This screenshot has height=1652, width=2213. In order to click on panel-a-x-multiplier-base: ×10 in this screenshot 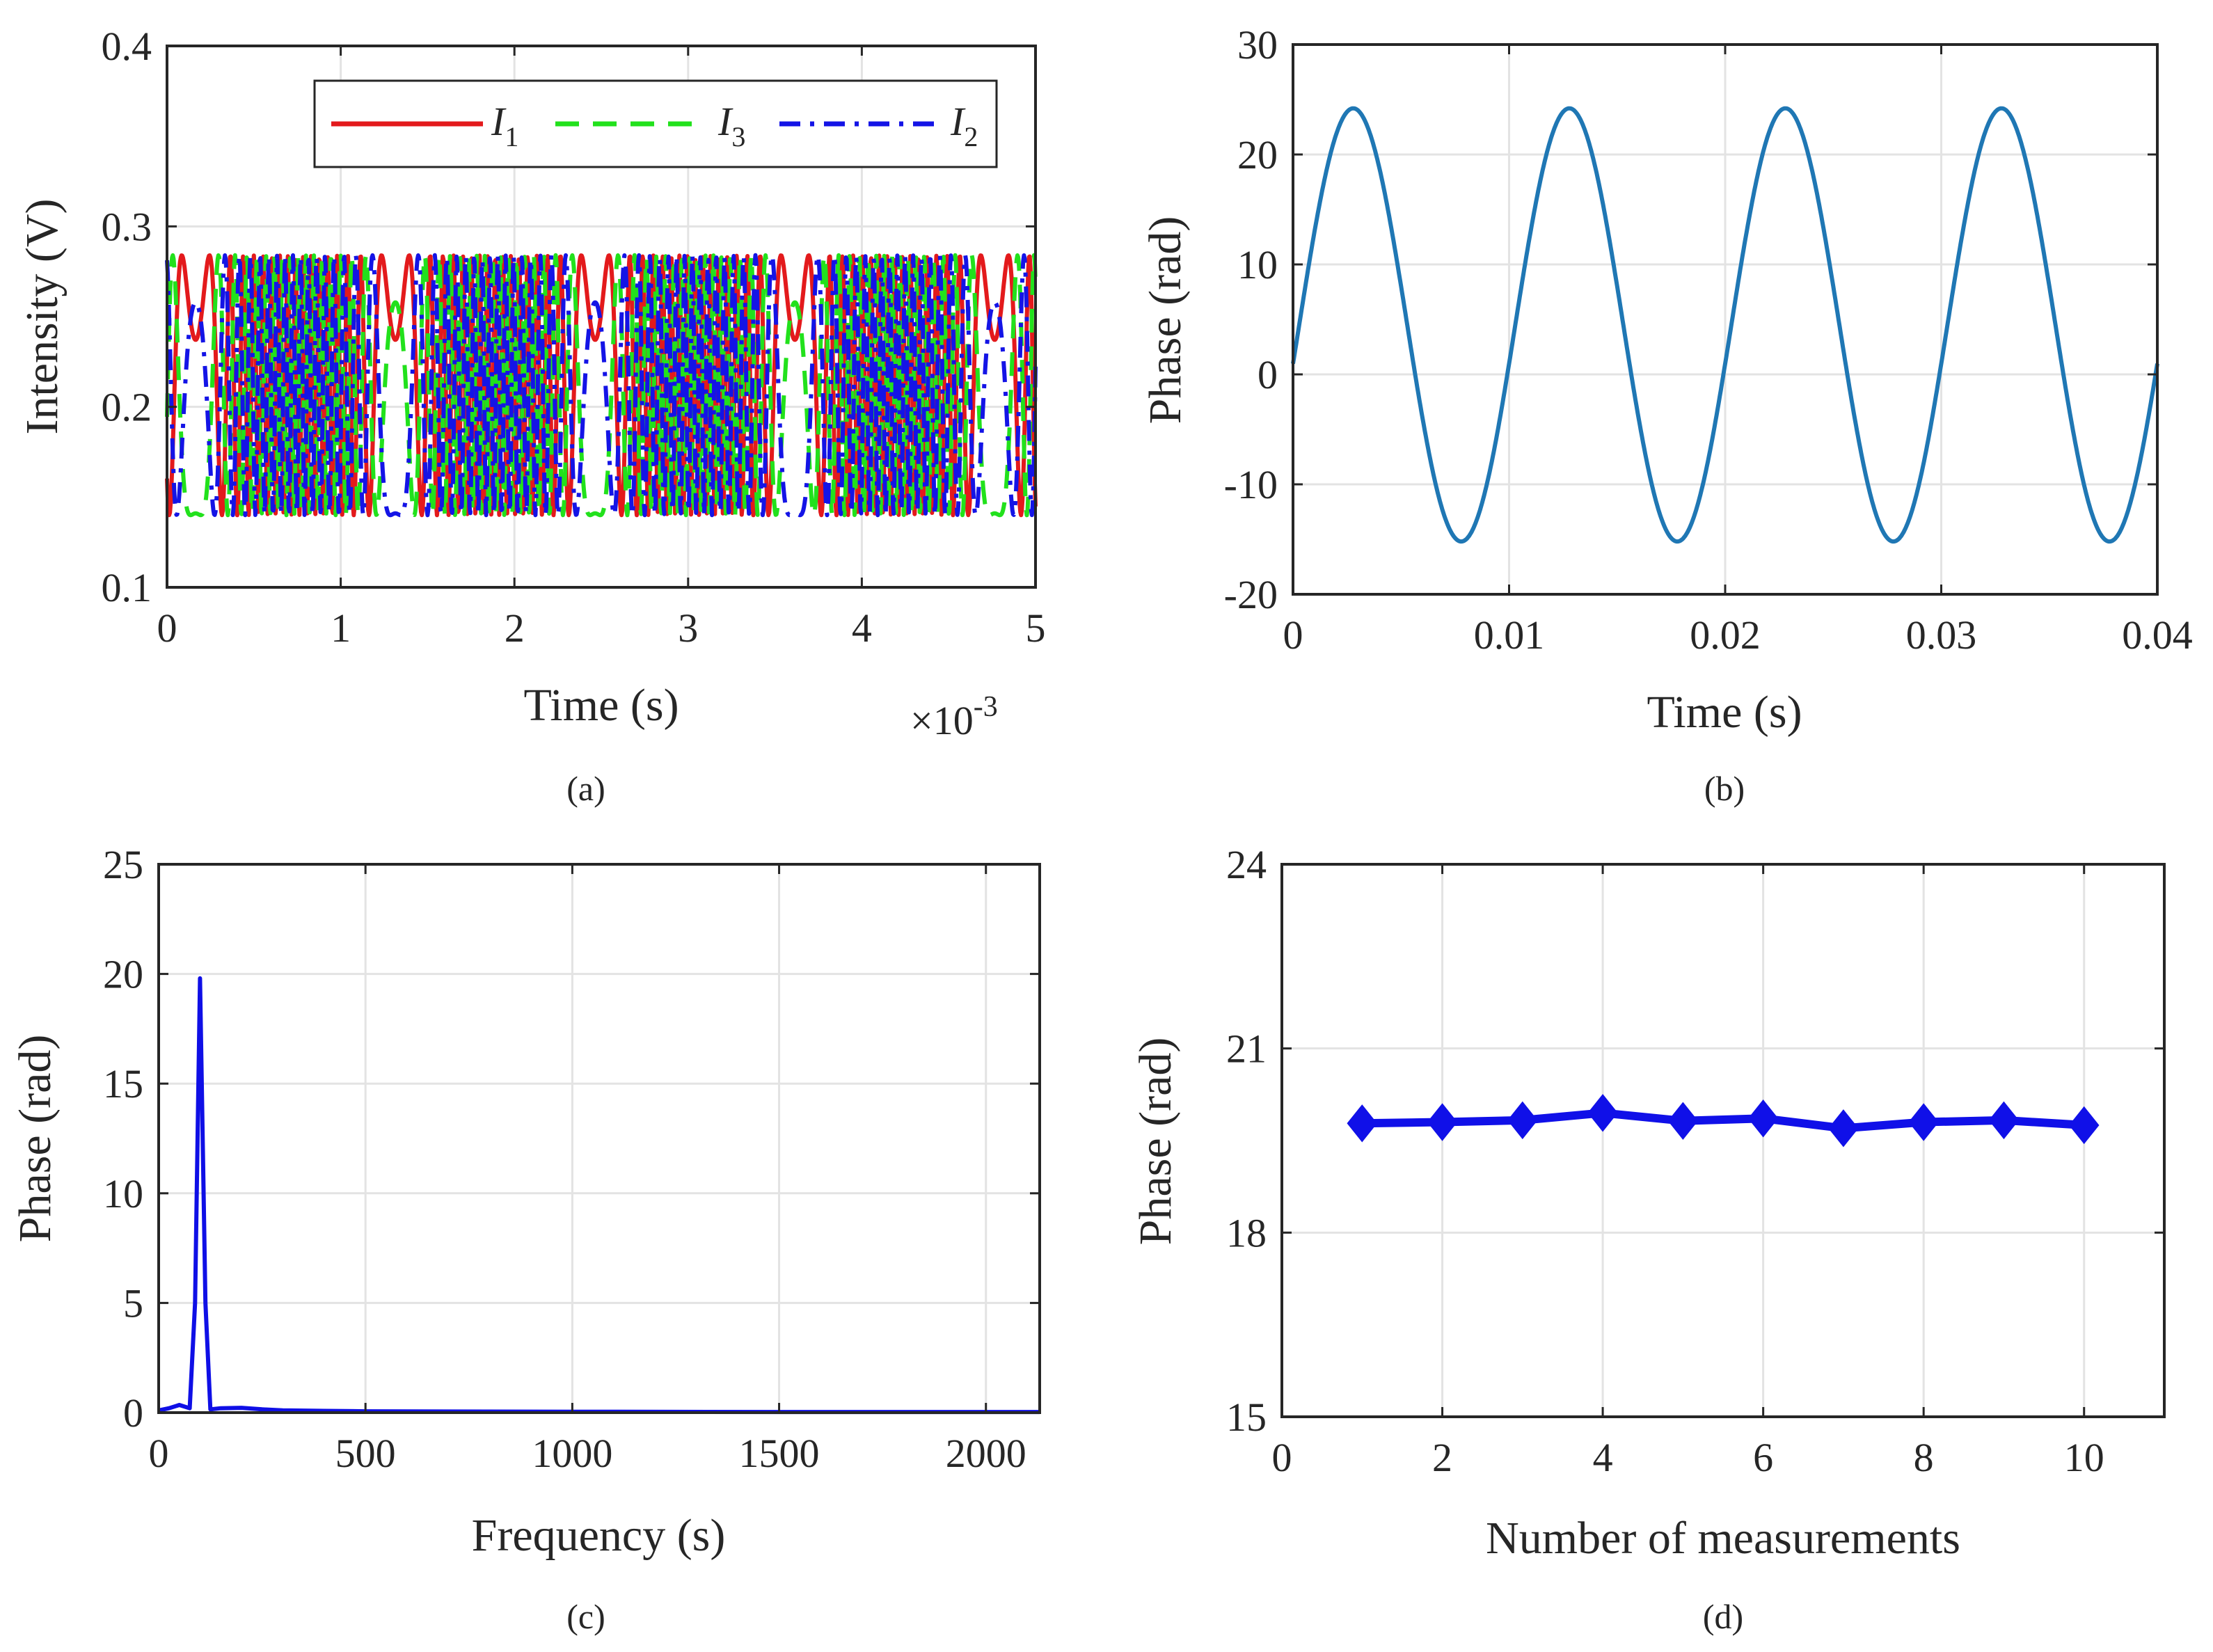, I will do `click(942, 721)`.